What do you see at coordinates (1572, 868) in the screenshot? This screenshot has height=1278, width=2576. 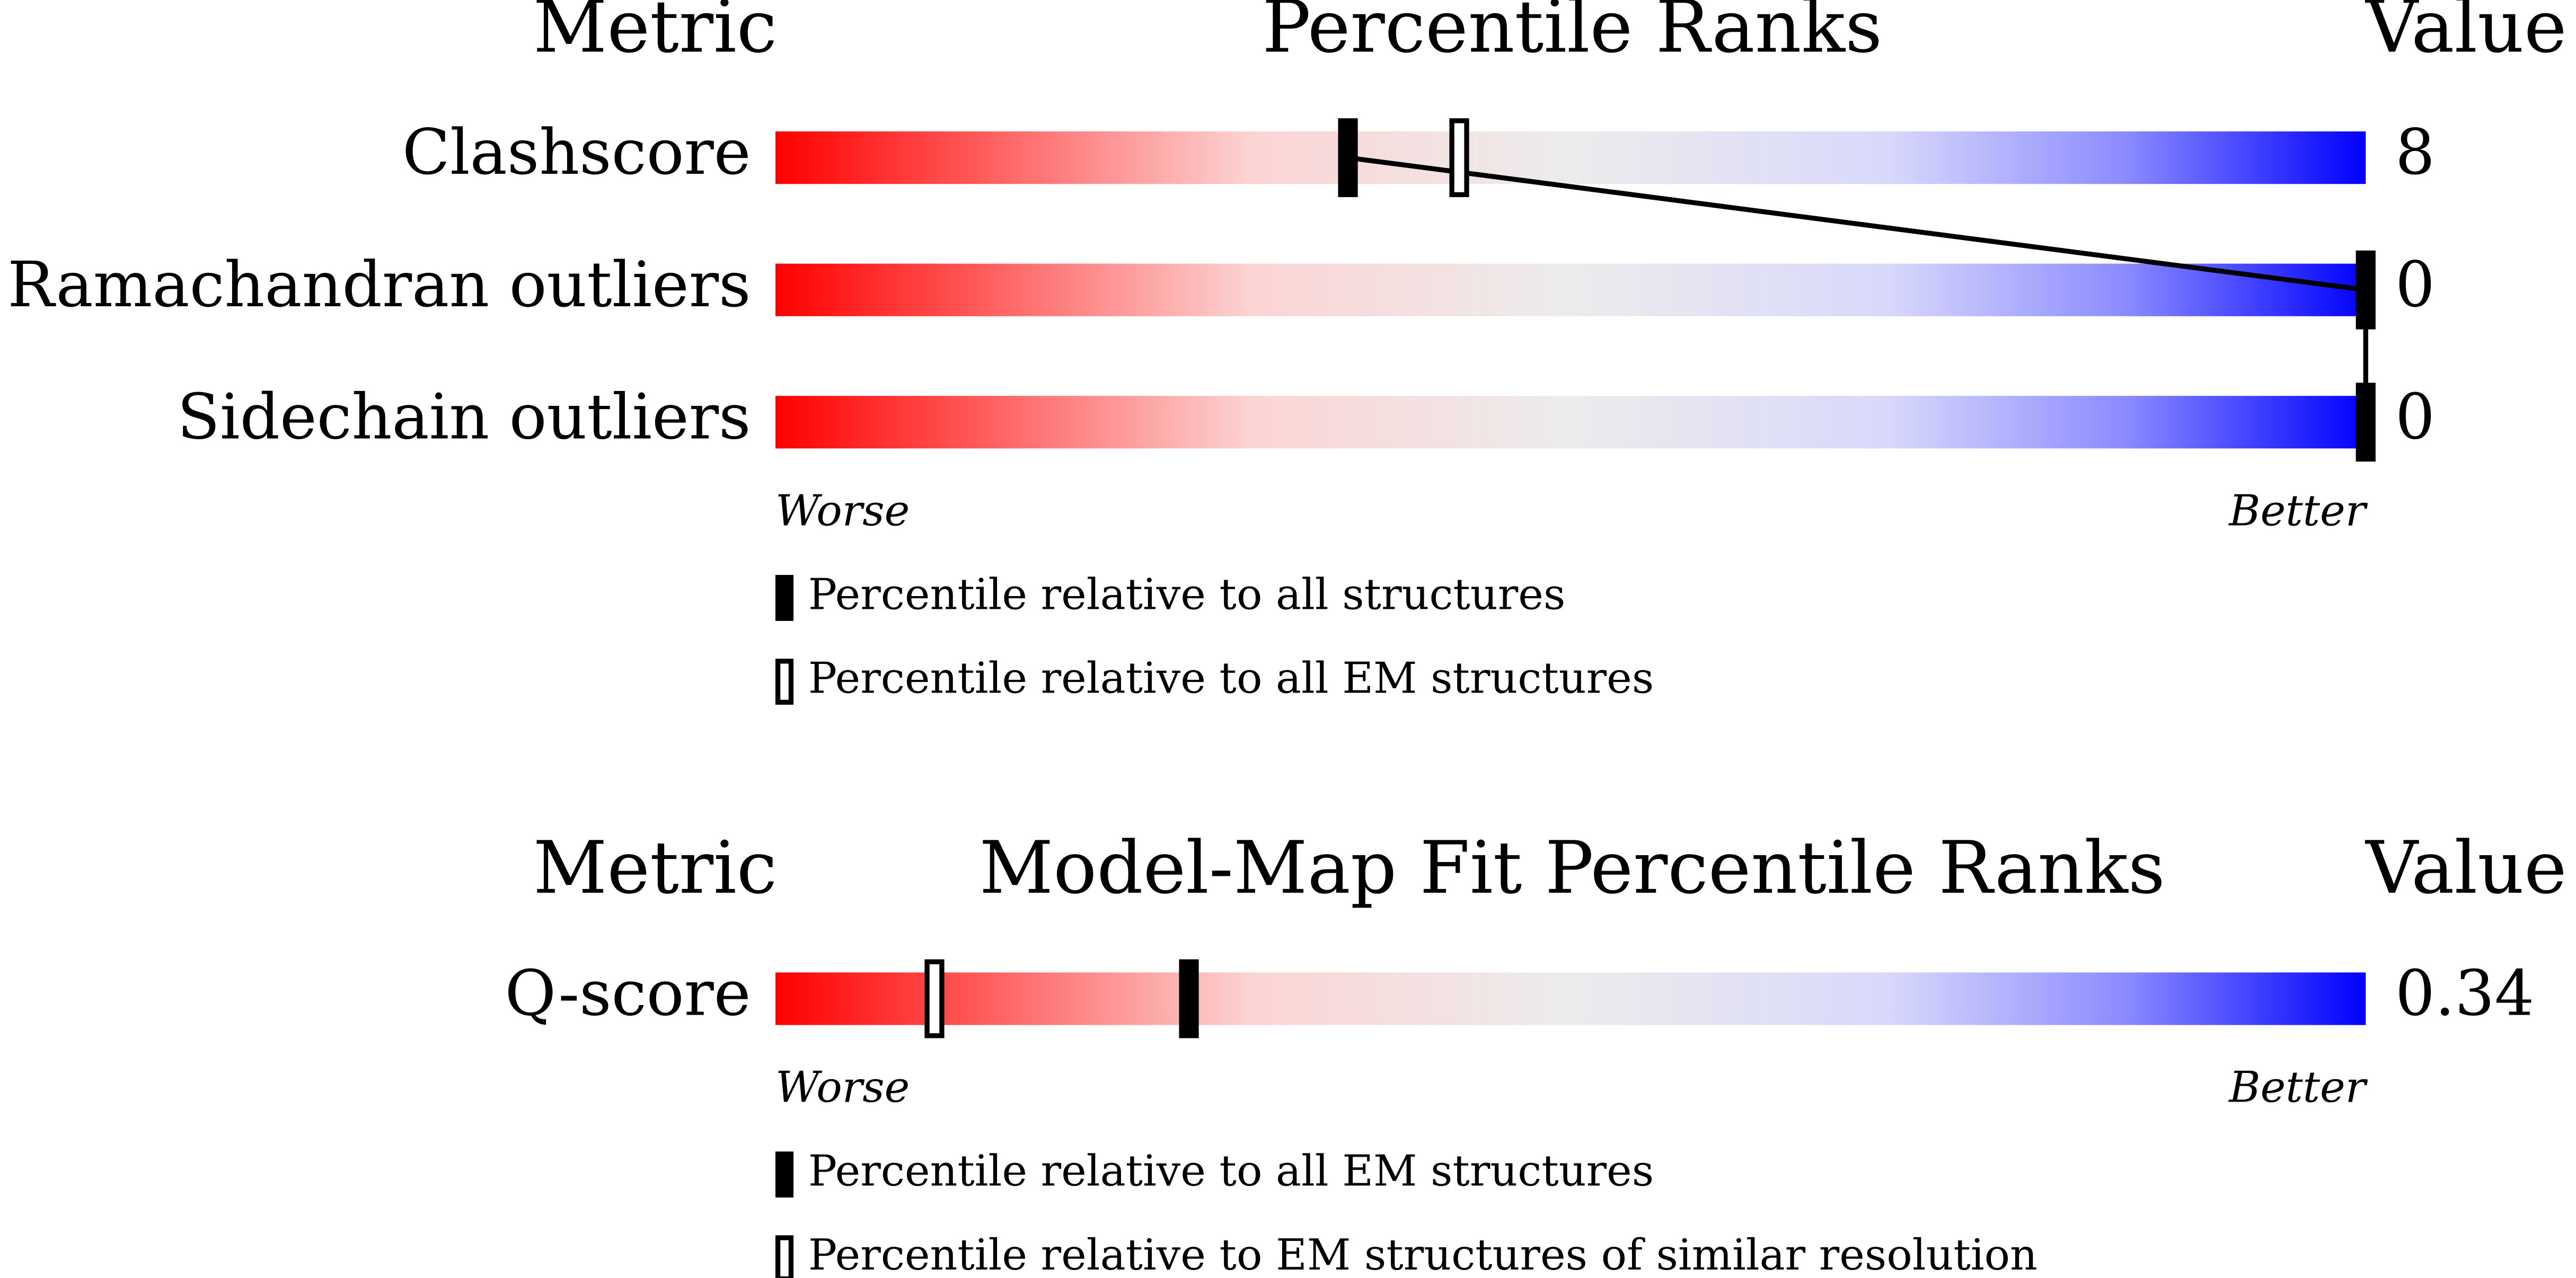 I see `chart-title: Model-Map Fit Percentile Ranks` at bounding box center [1572, 868].